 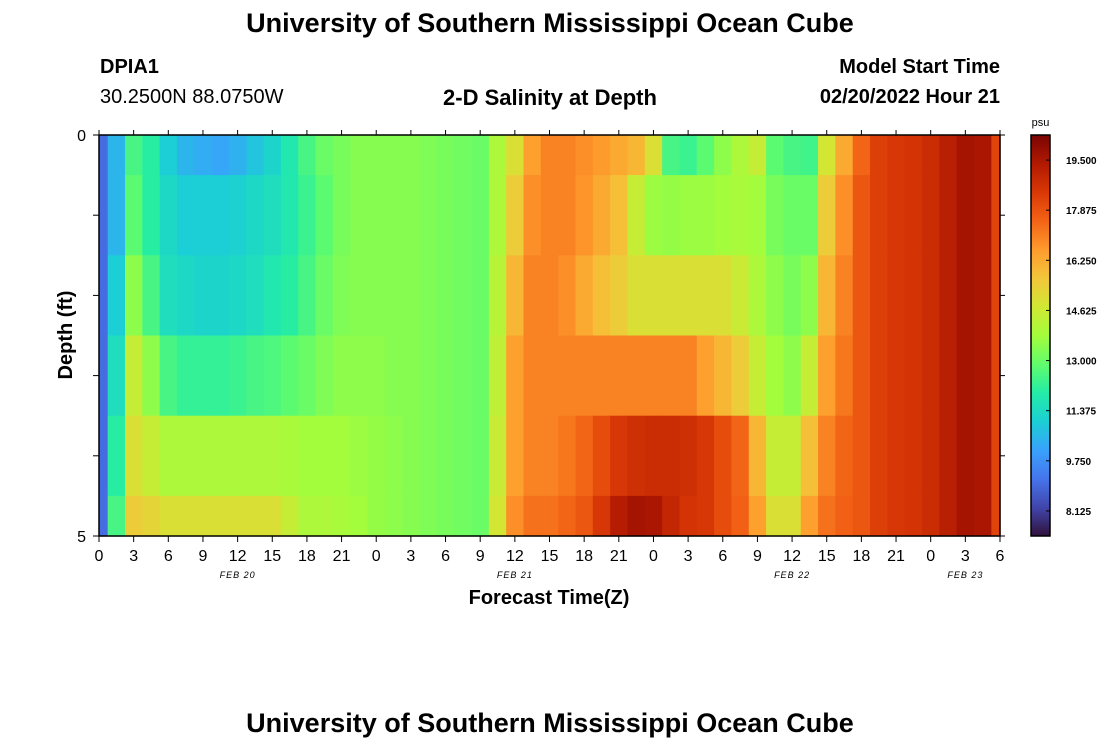 What do you see at coordinates (515, 556) in the screenshot?
I see `x-tick-label: 12` at bounding box center [515, 556].